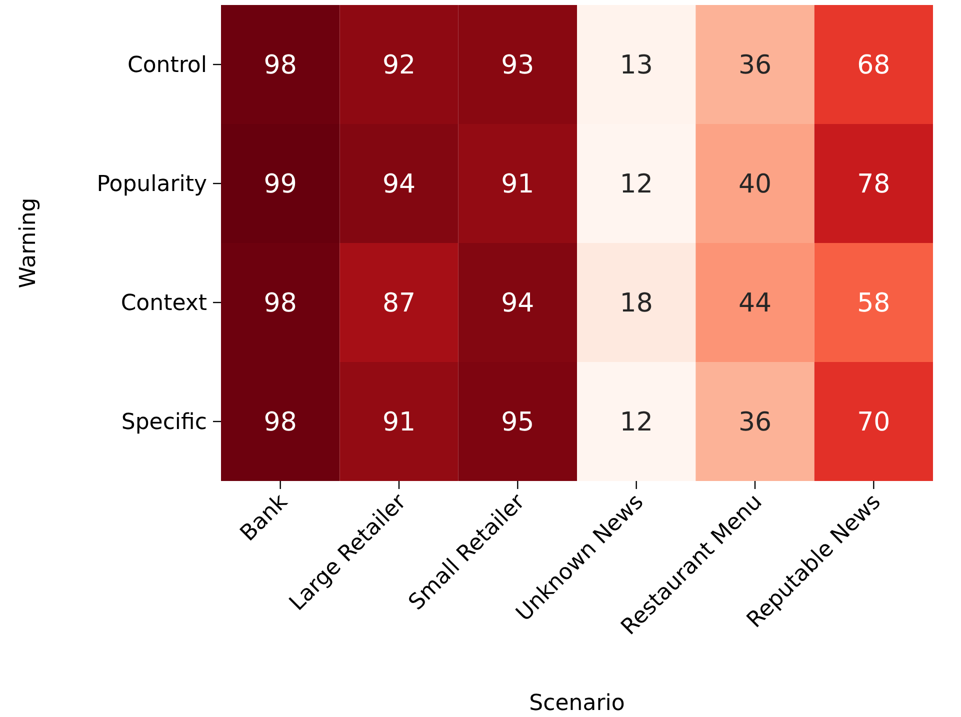 The height and width of the screenshot is (717, 961). Describe the element at coordinates (280, 185) in the screenshot. I see `data-label: 99` at that location.